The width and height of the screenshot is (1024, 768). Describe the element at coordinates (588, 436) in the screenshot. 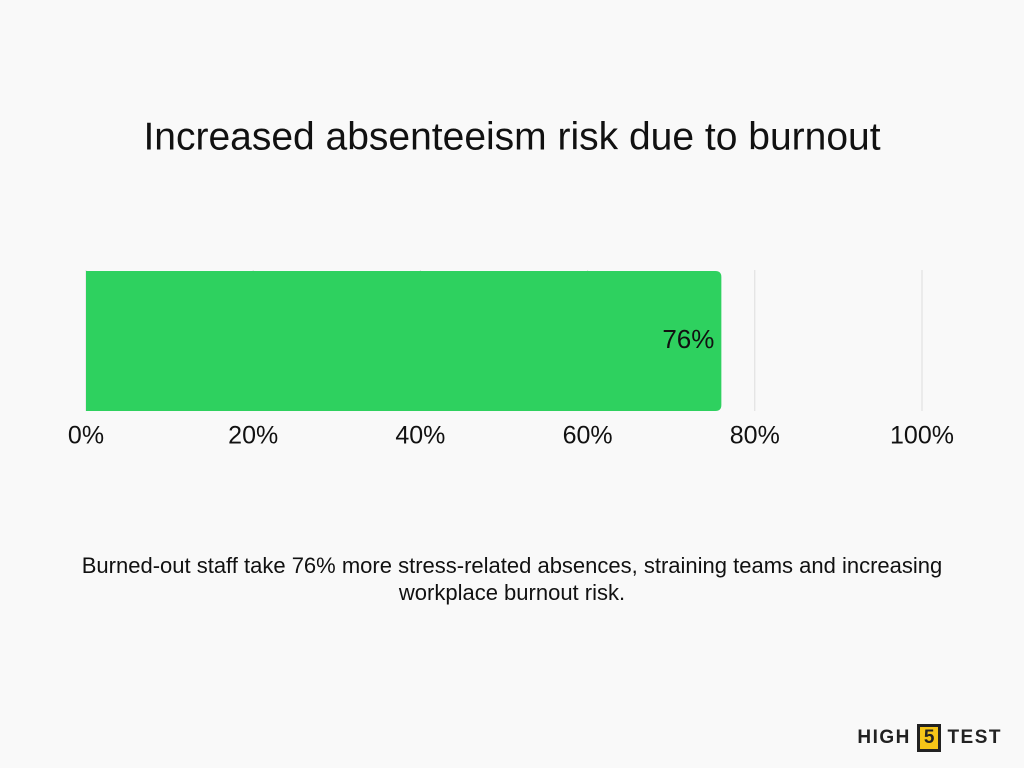

I see `x-tick-label: 60%` at that location.